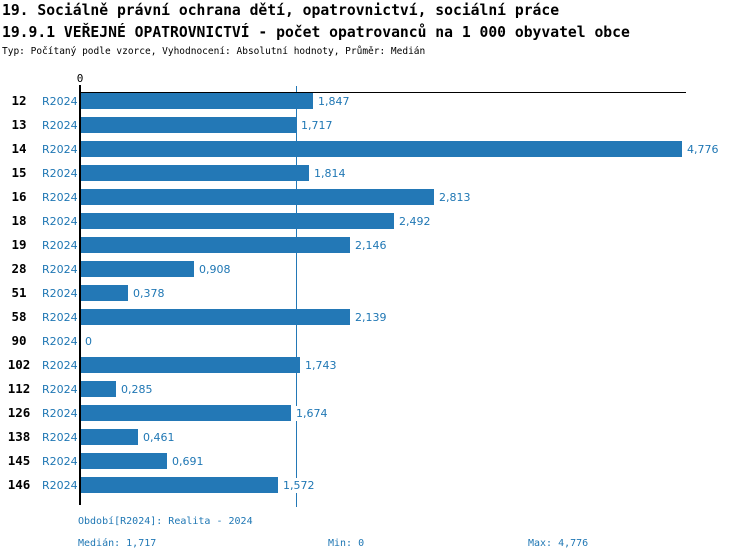 The image size is (750, 560). What do you see at coordinates (159, 437) in the screenshot?
I see `value-label: 0,461` at bounding box center [159, 437].